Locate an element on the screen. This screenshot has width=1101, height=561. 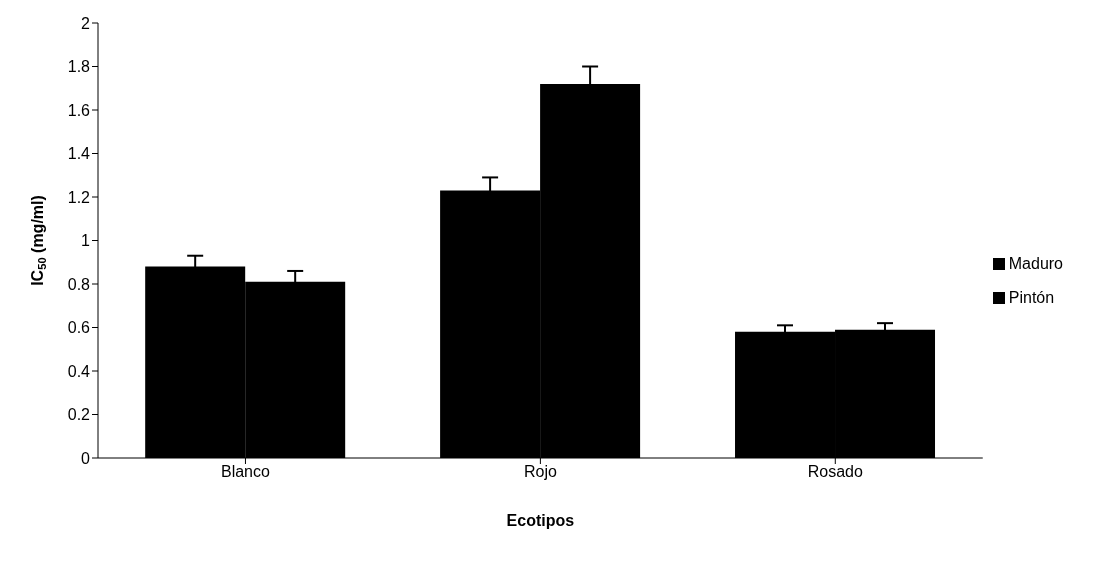
legend-label: Pintón is located at coordinates (1031, 297).